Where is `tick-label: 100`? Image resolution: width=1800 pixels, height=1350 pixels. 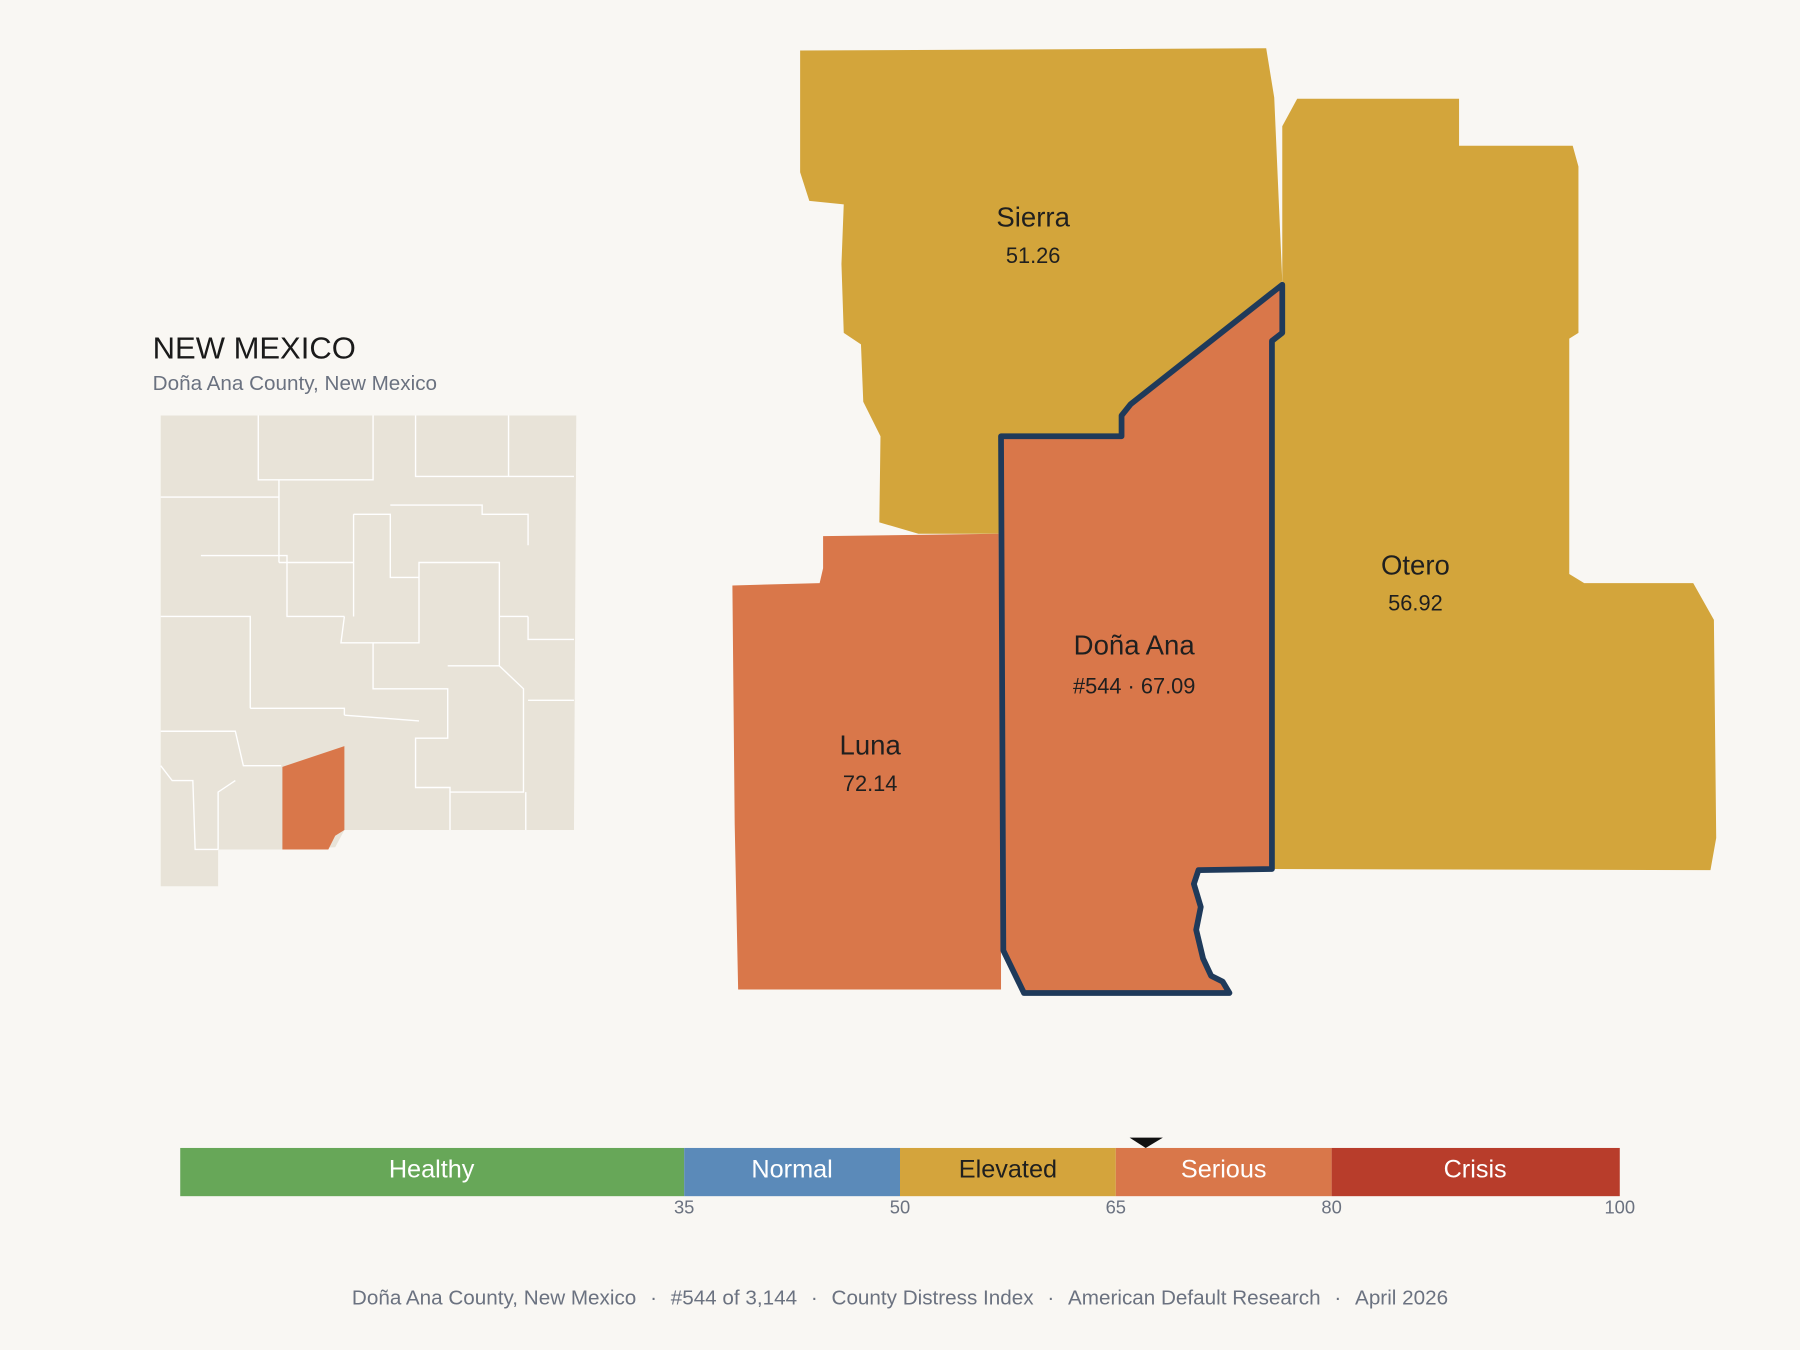
tick-label: 100 is located at coordinates (1619, 1207).